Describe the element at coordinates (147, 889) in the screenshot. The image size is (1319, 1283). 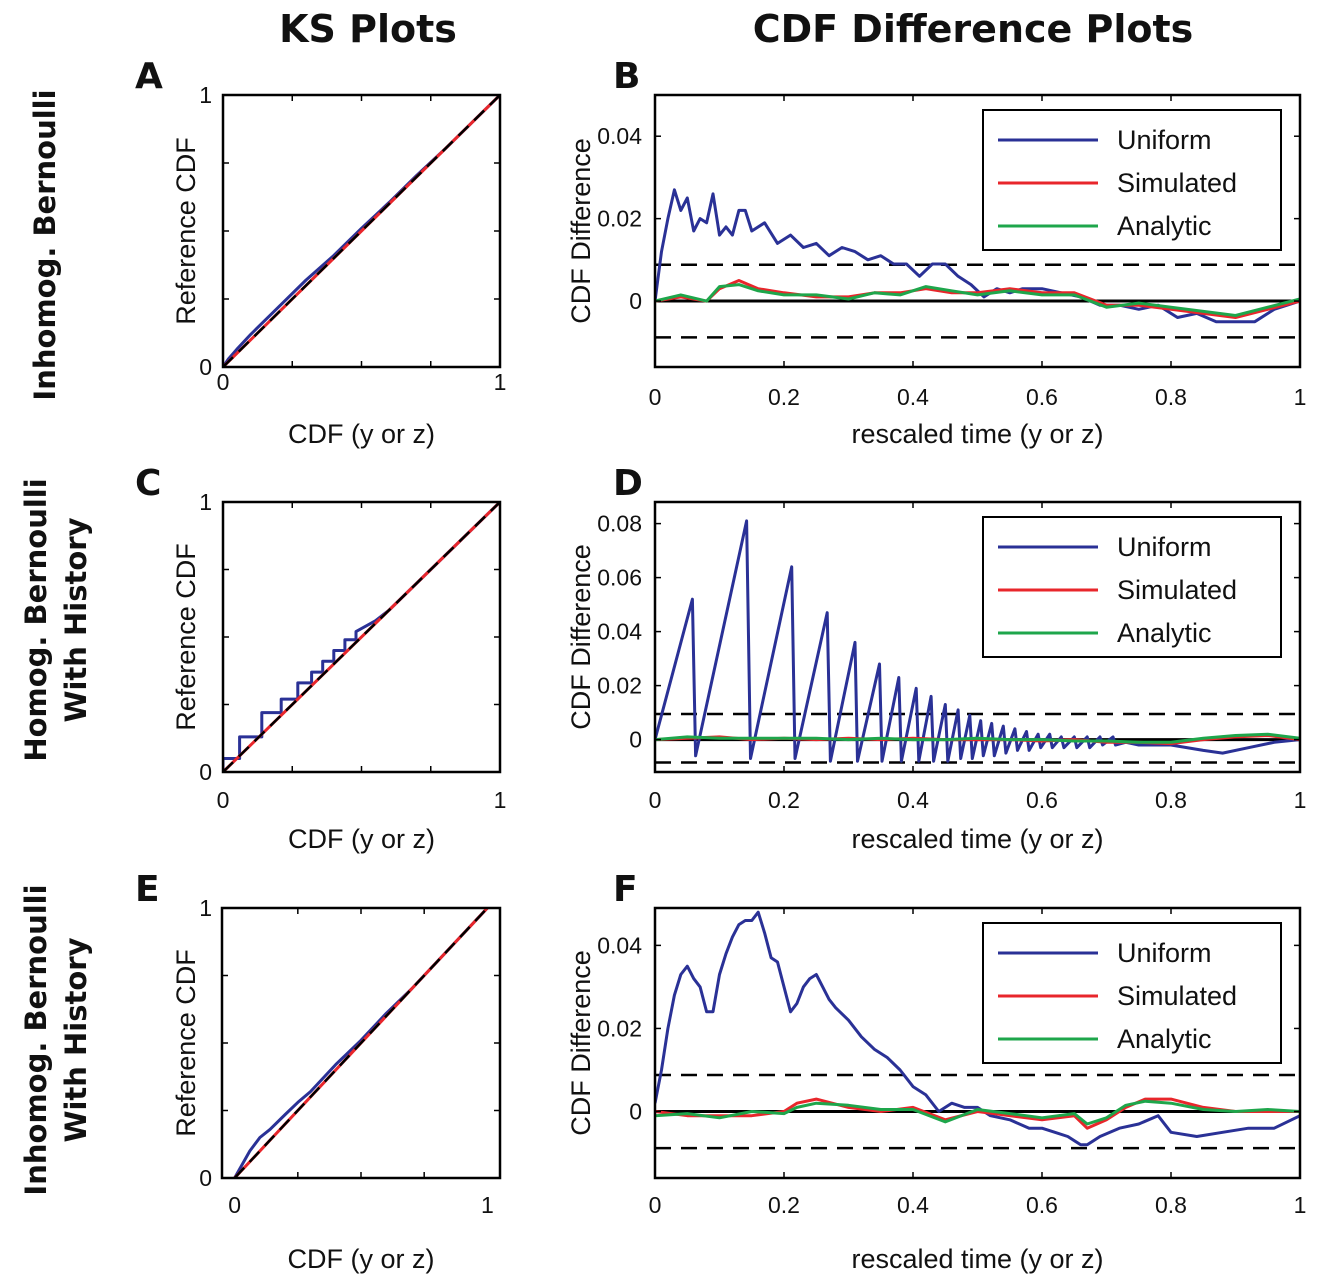
I see `panel-label-e: E` at that location.